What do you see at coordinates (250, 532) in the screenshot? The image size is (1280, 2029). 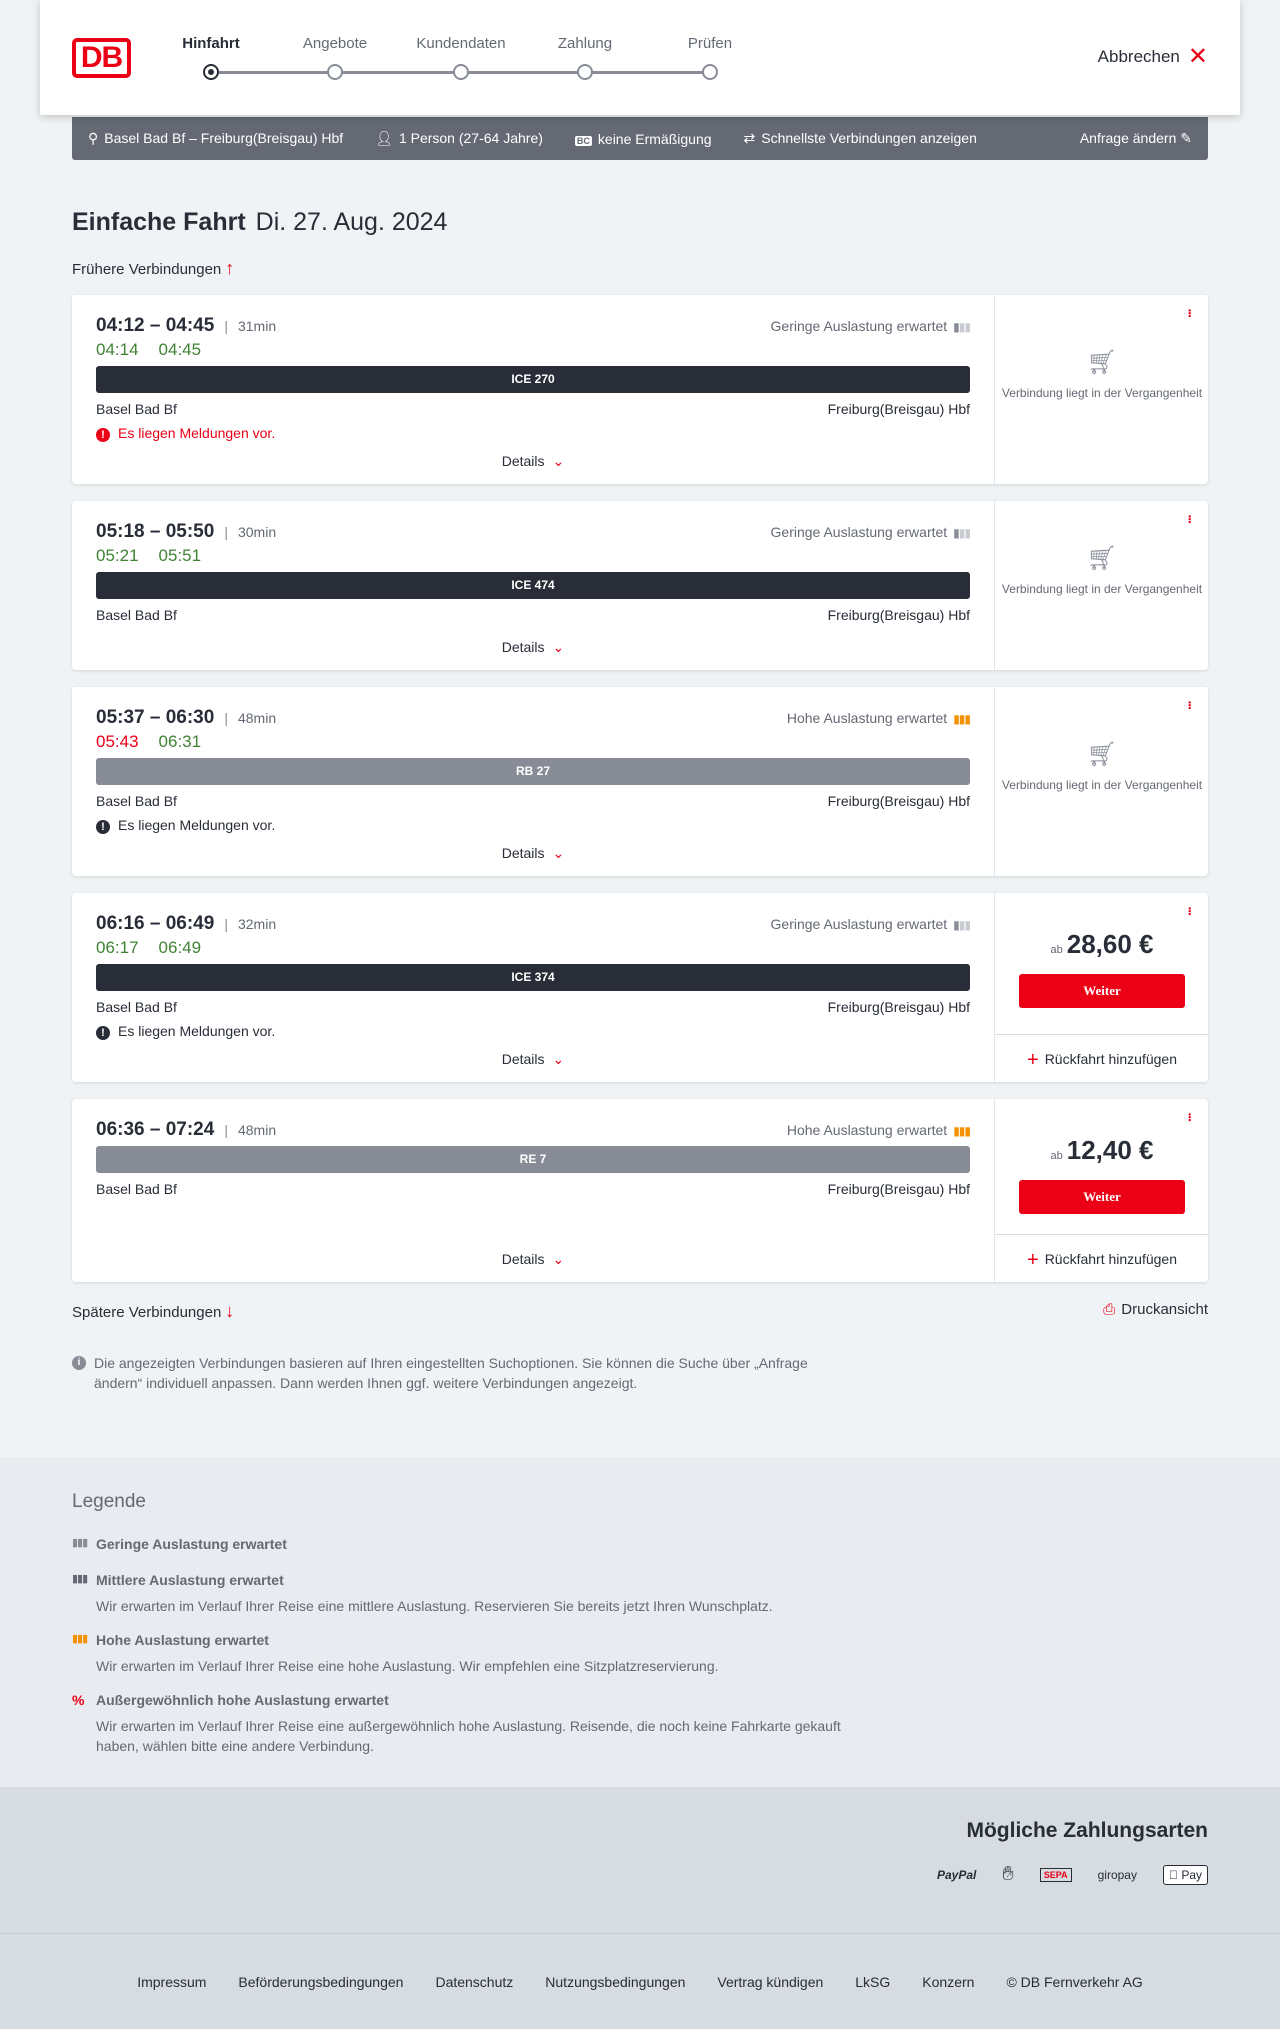 I see `duration: 30min` at bounding box center [250, 532].